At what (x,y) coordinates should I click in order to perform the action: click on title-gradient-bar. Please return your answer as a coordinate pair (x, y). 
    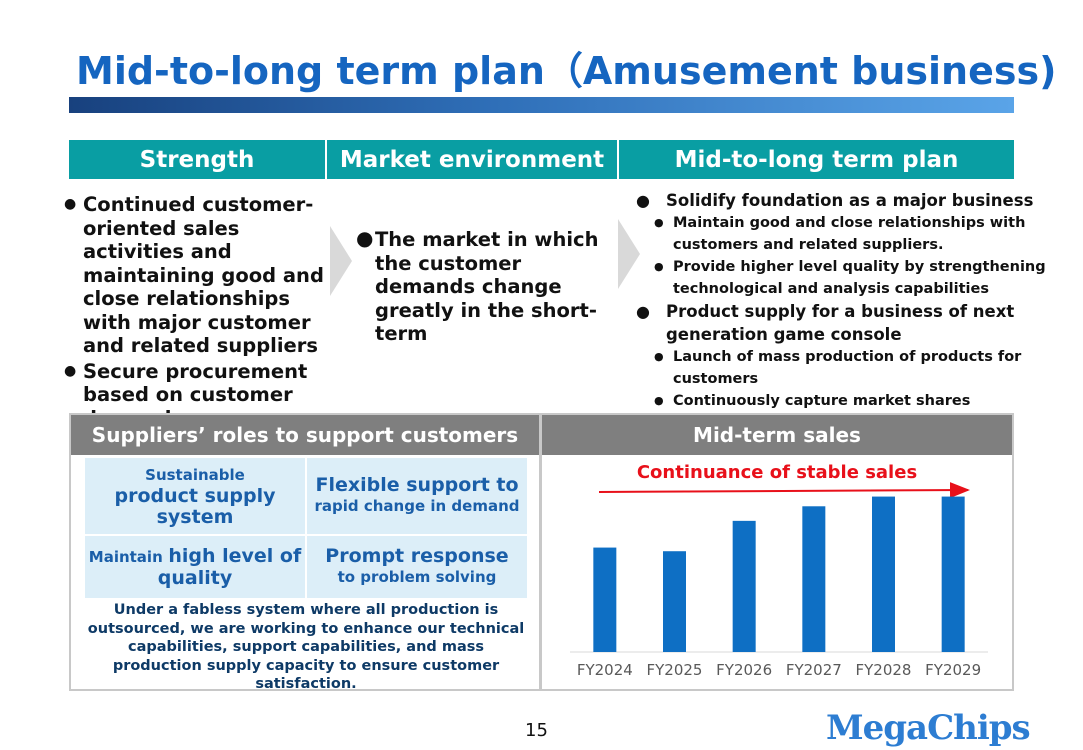
    Looking at the image, I should click on (541, 105).